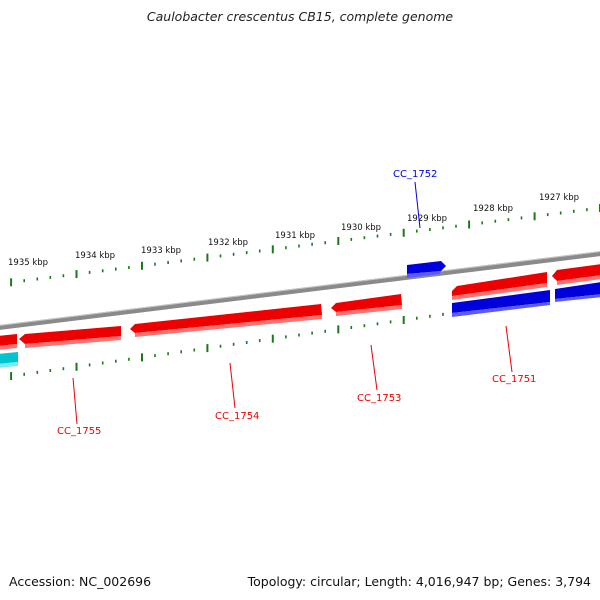  Describe the element at coordinates (379, 398) in the screenshot. I see `gene-label-cc1753: CC_1753` at that location.